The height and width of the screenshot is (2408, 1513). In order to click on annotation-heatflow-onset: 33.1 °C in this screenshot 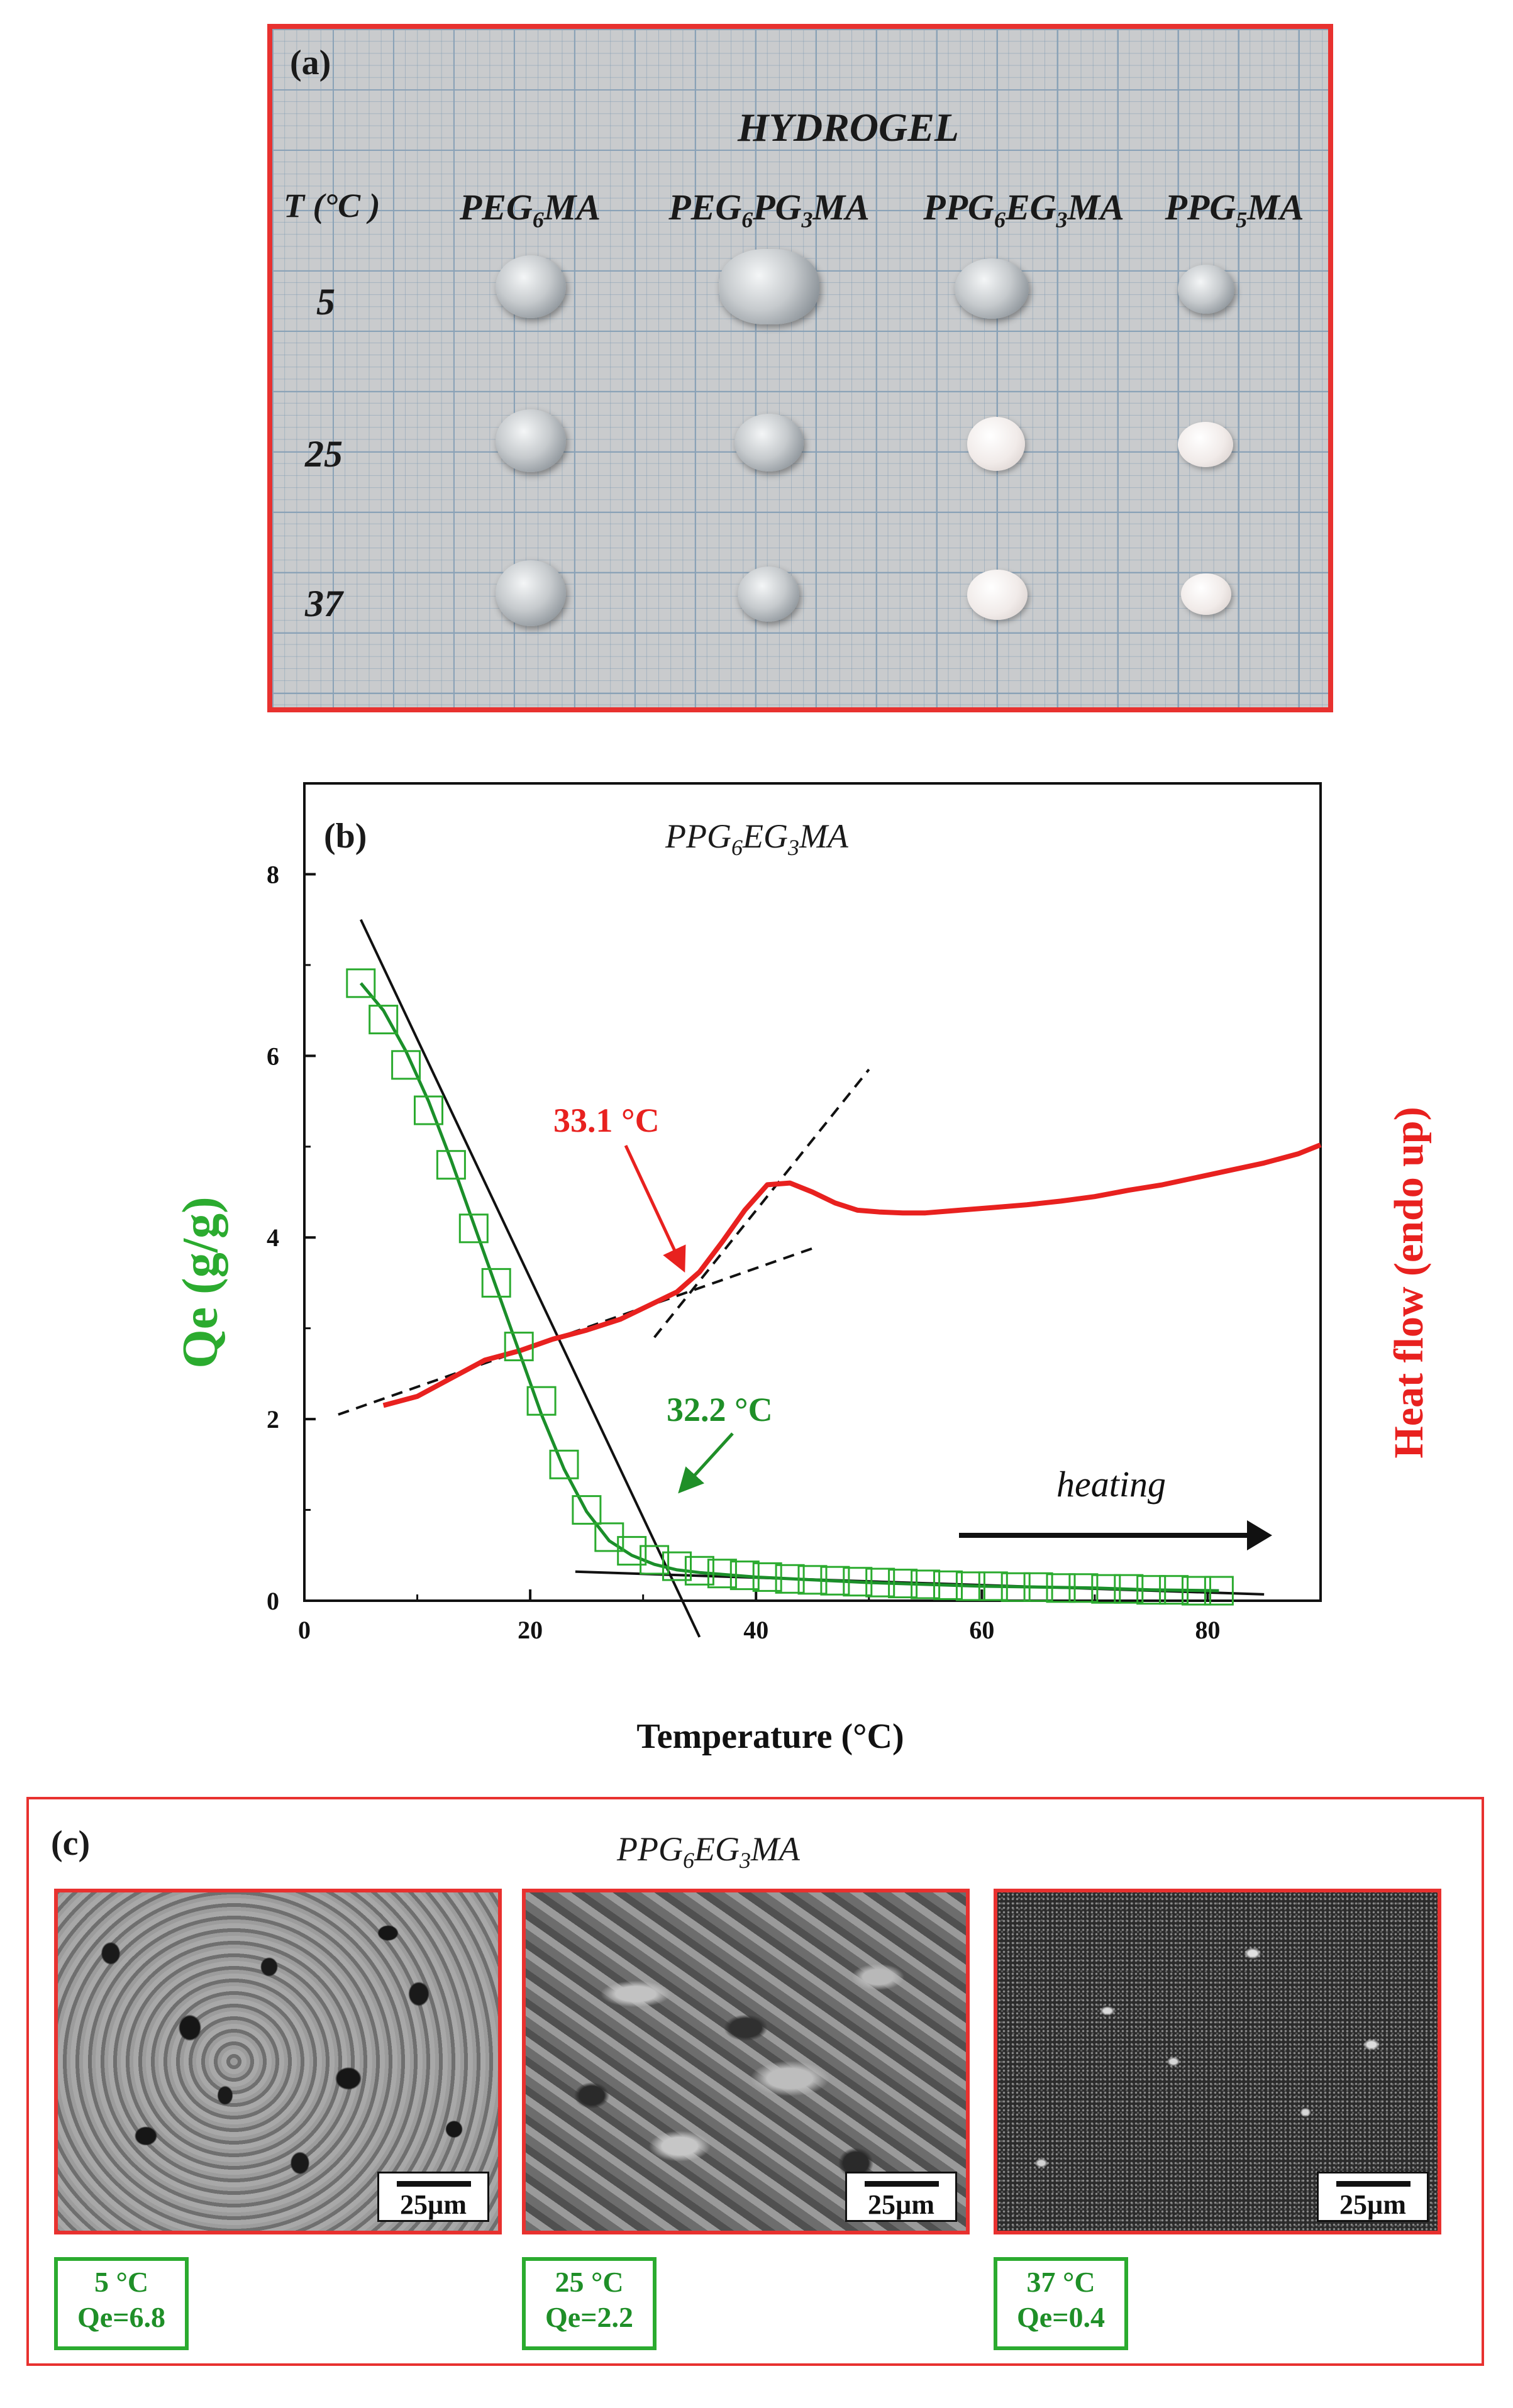, I will do `click(606, 1121)`.